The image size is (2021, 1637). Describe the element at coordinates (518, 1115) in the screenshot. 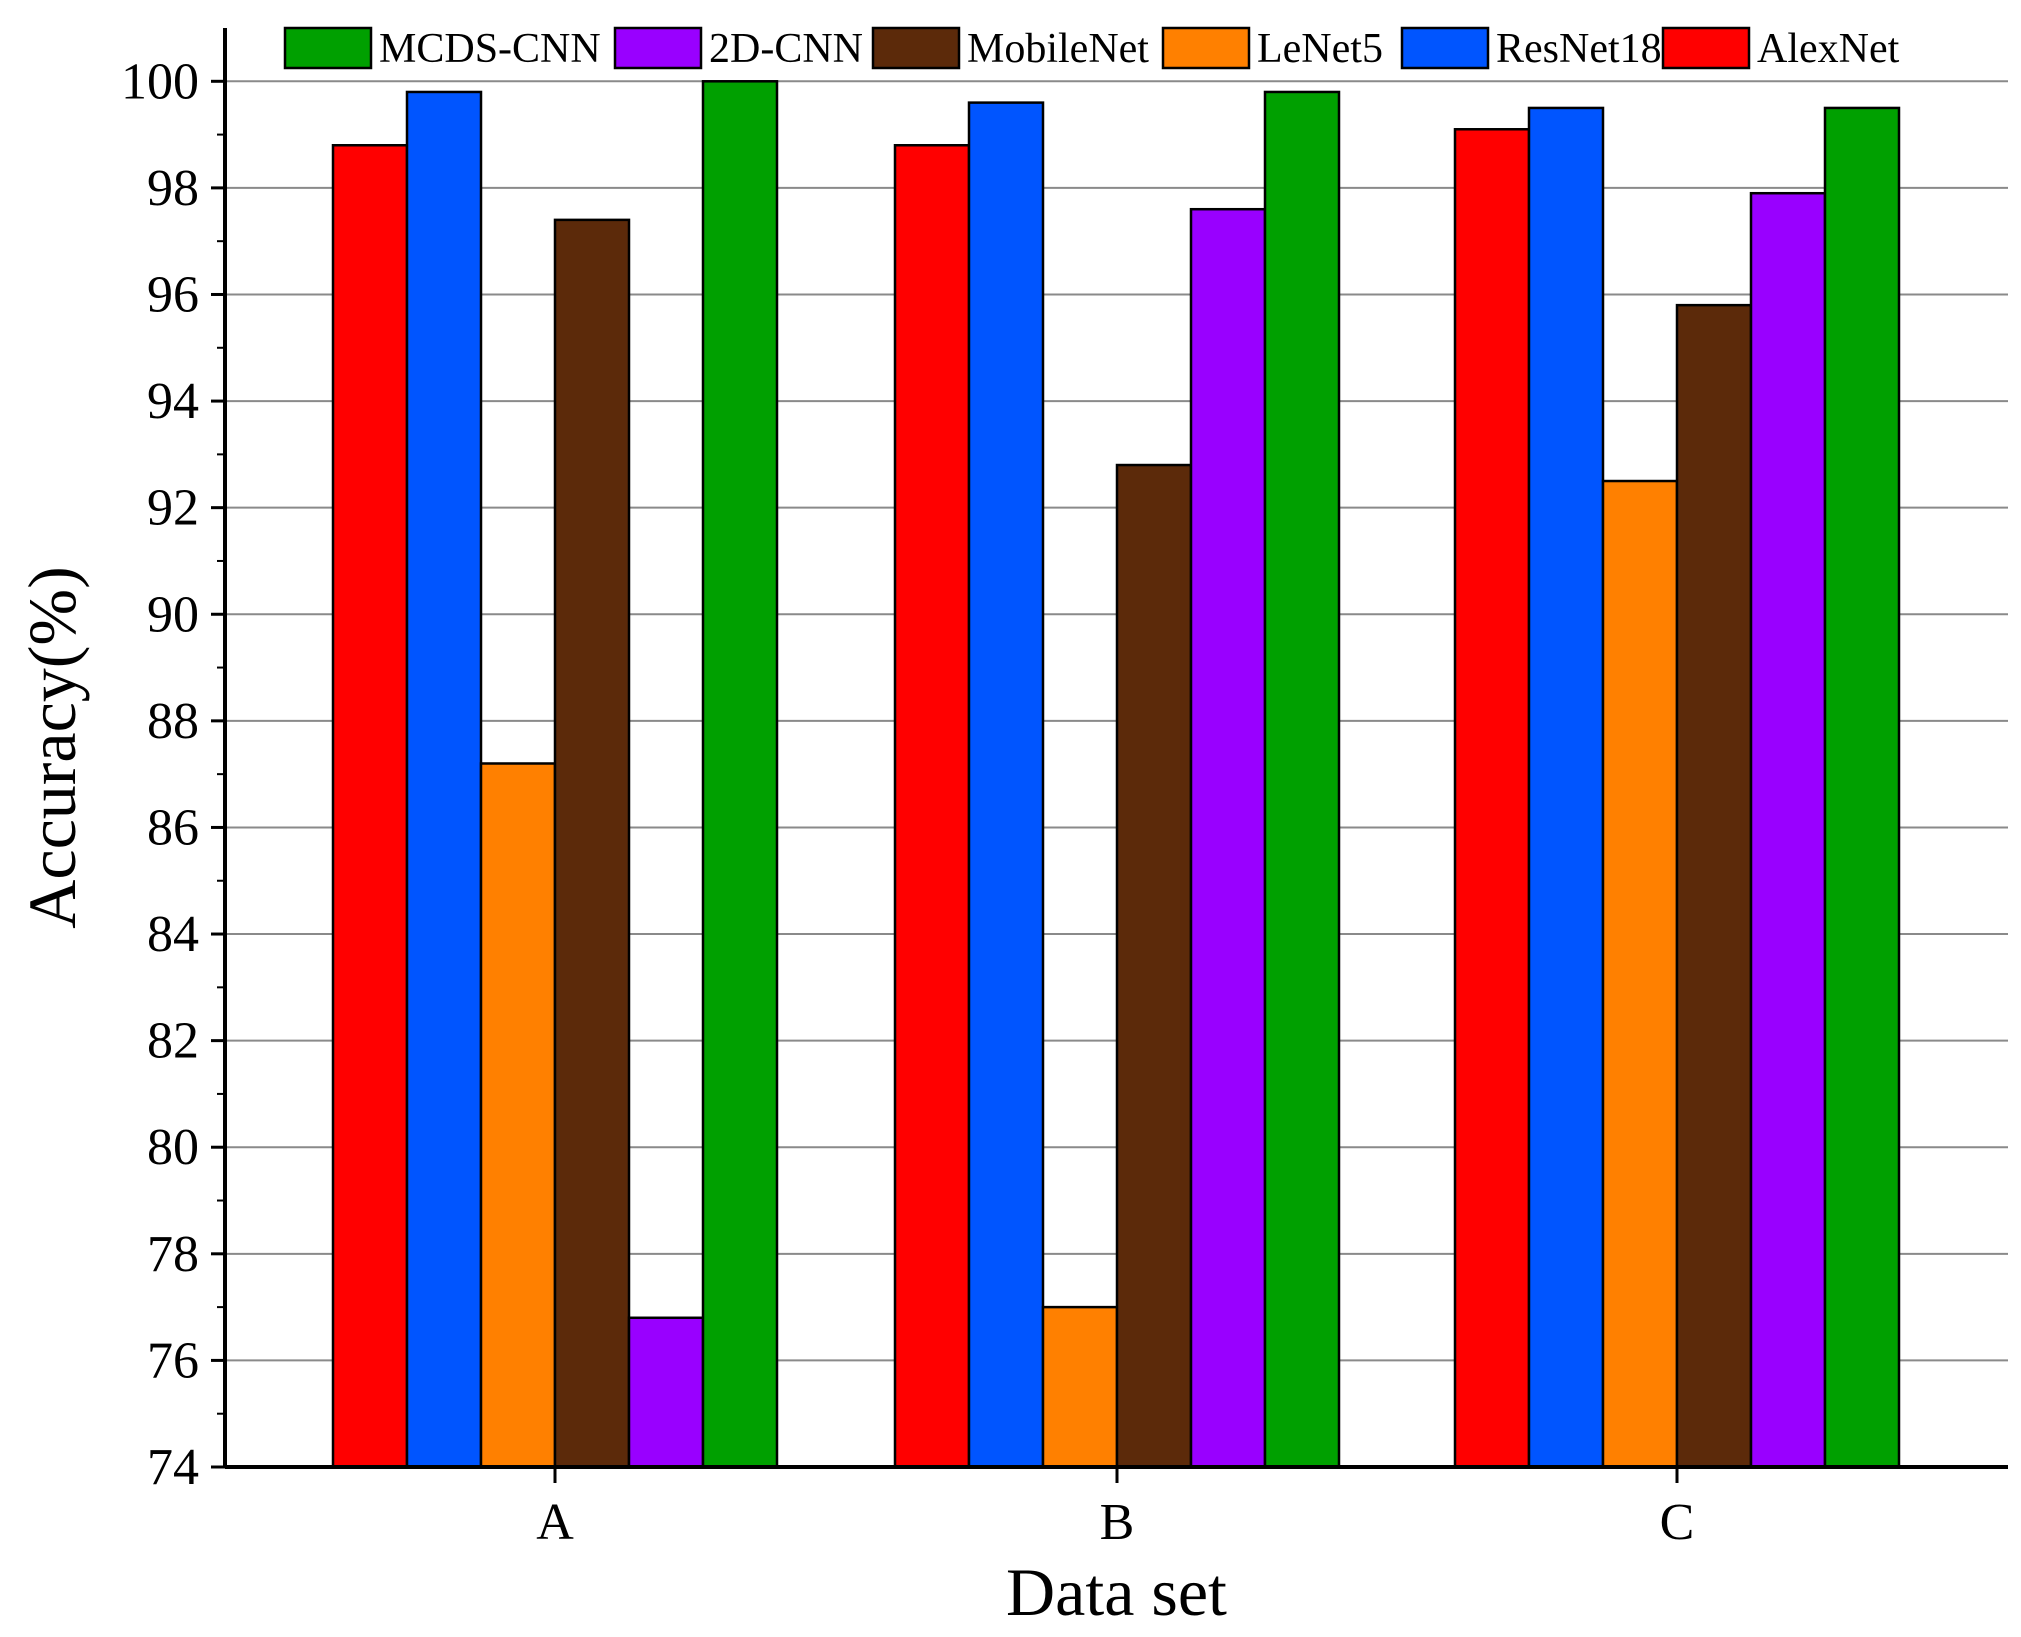

I see `bar-lenet5-a` at that location.